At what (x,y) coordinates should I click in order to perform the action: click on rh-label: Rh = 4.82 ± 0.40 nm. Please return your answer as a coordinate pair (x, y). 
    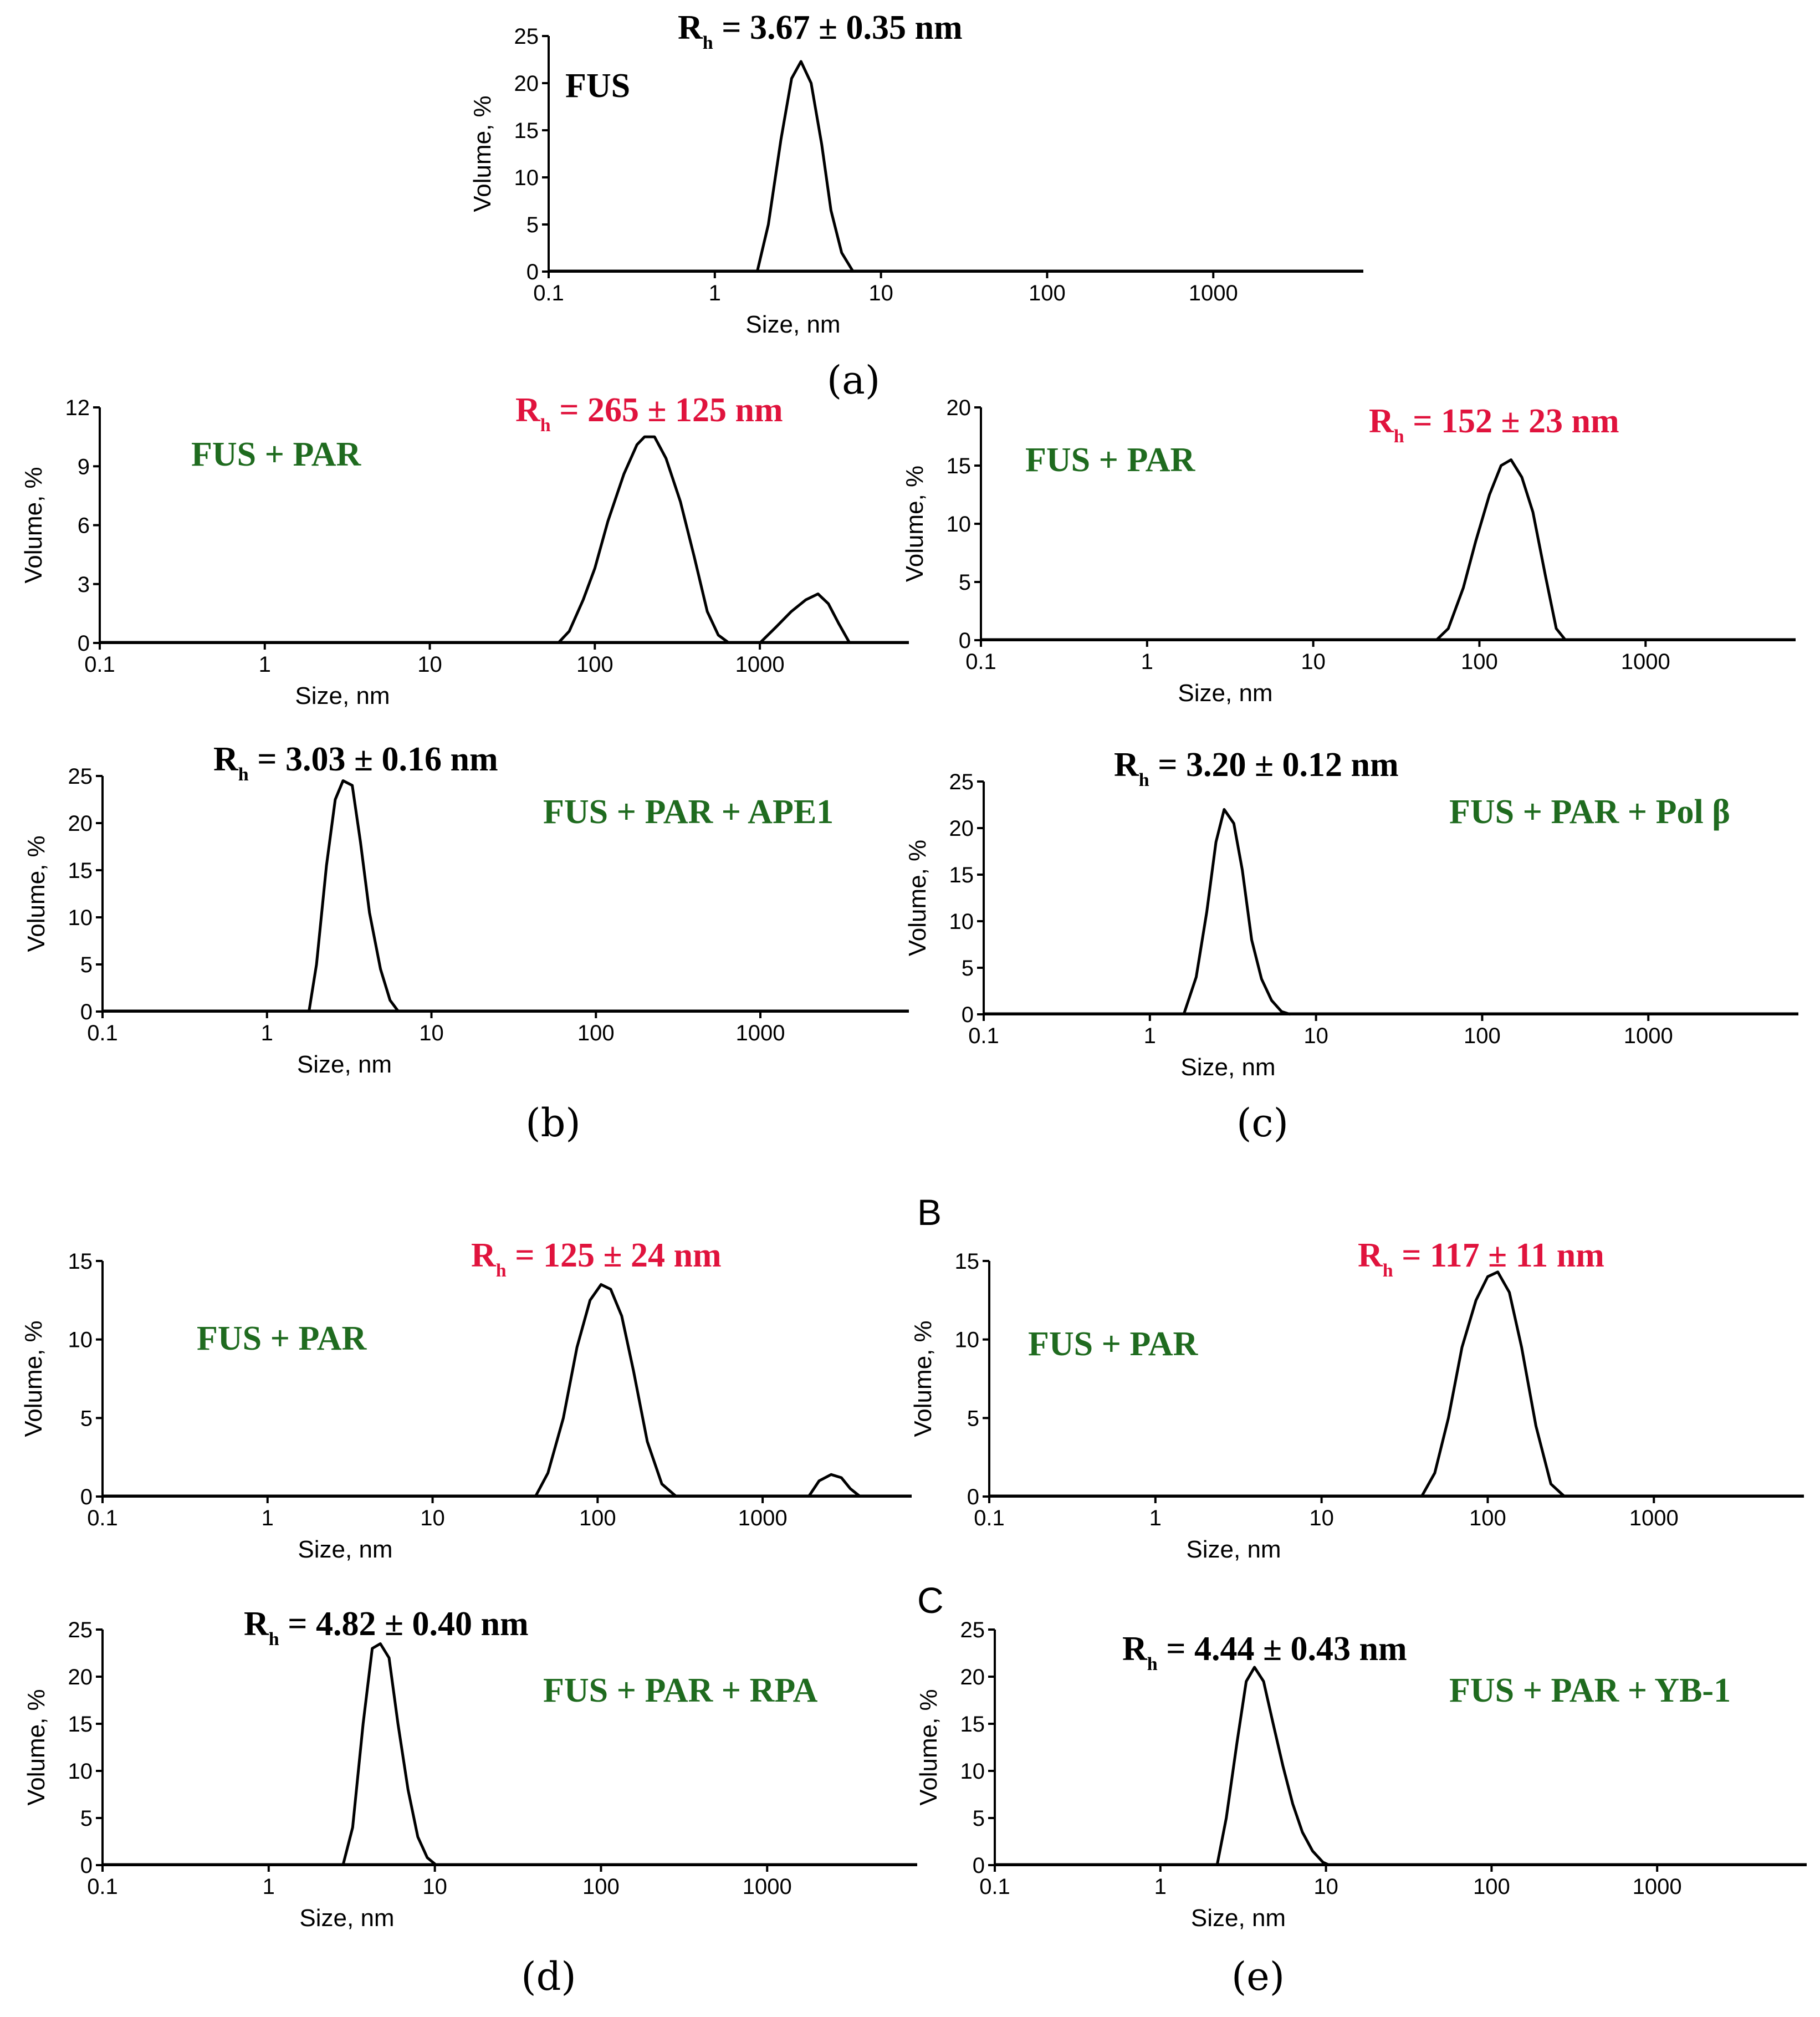
    Looking at the image, I should click on (386, 1627).